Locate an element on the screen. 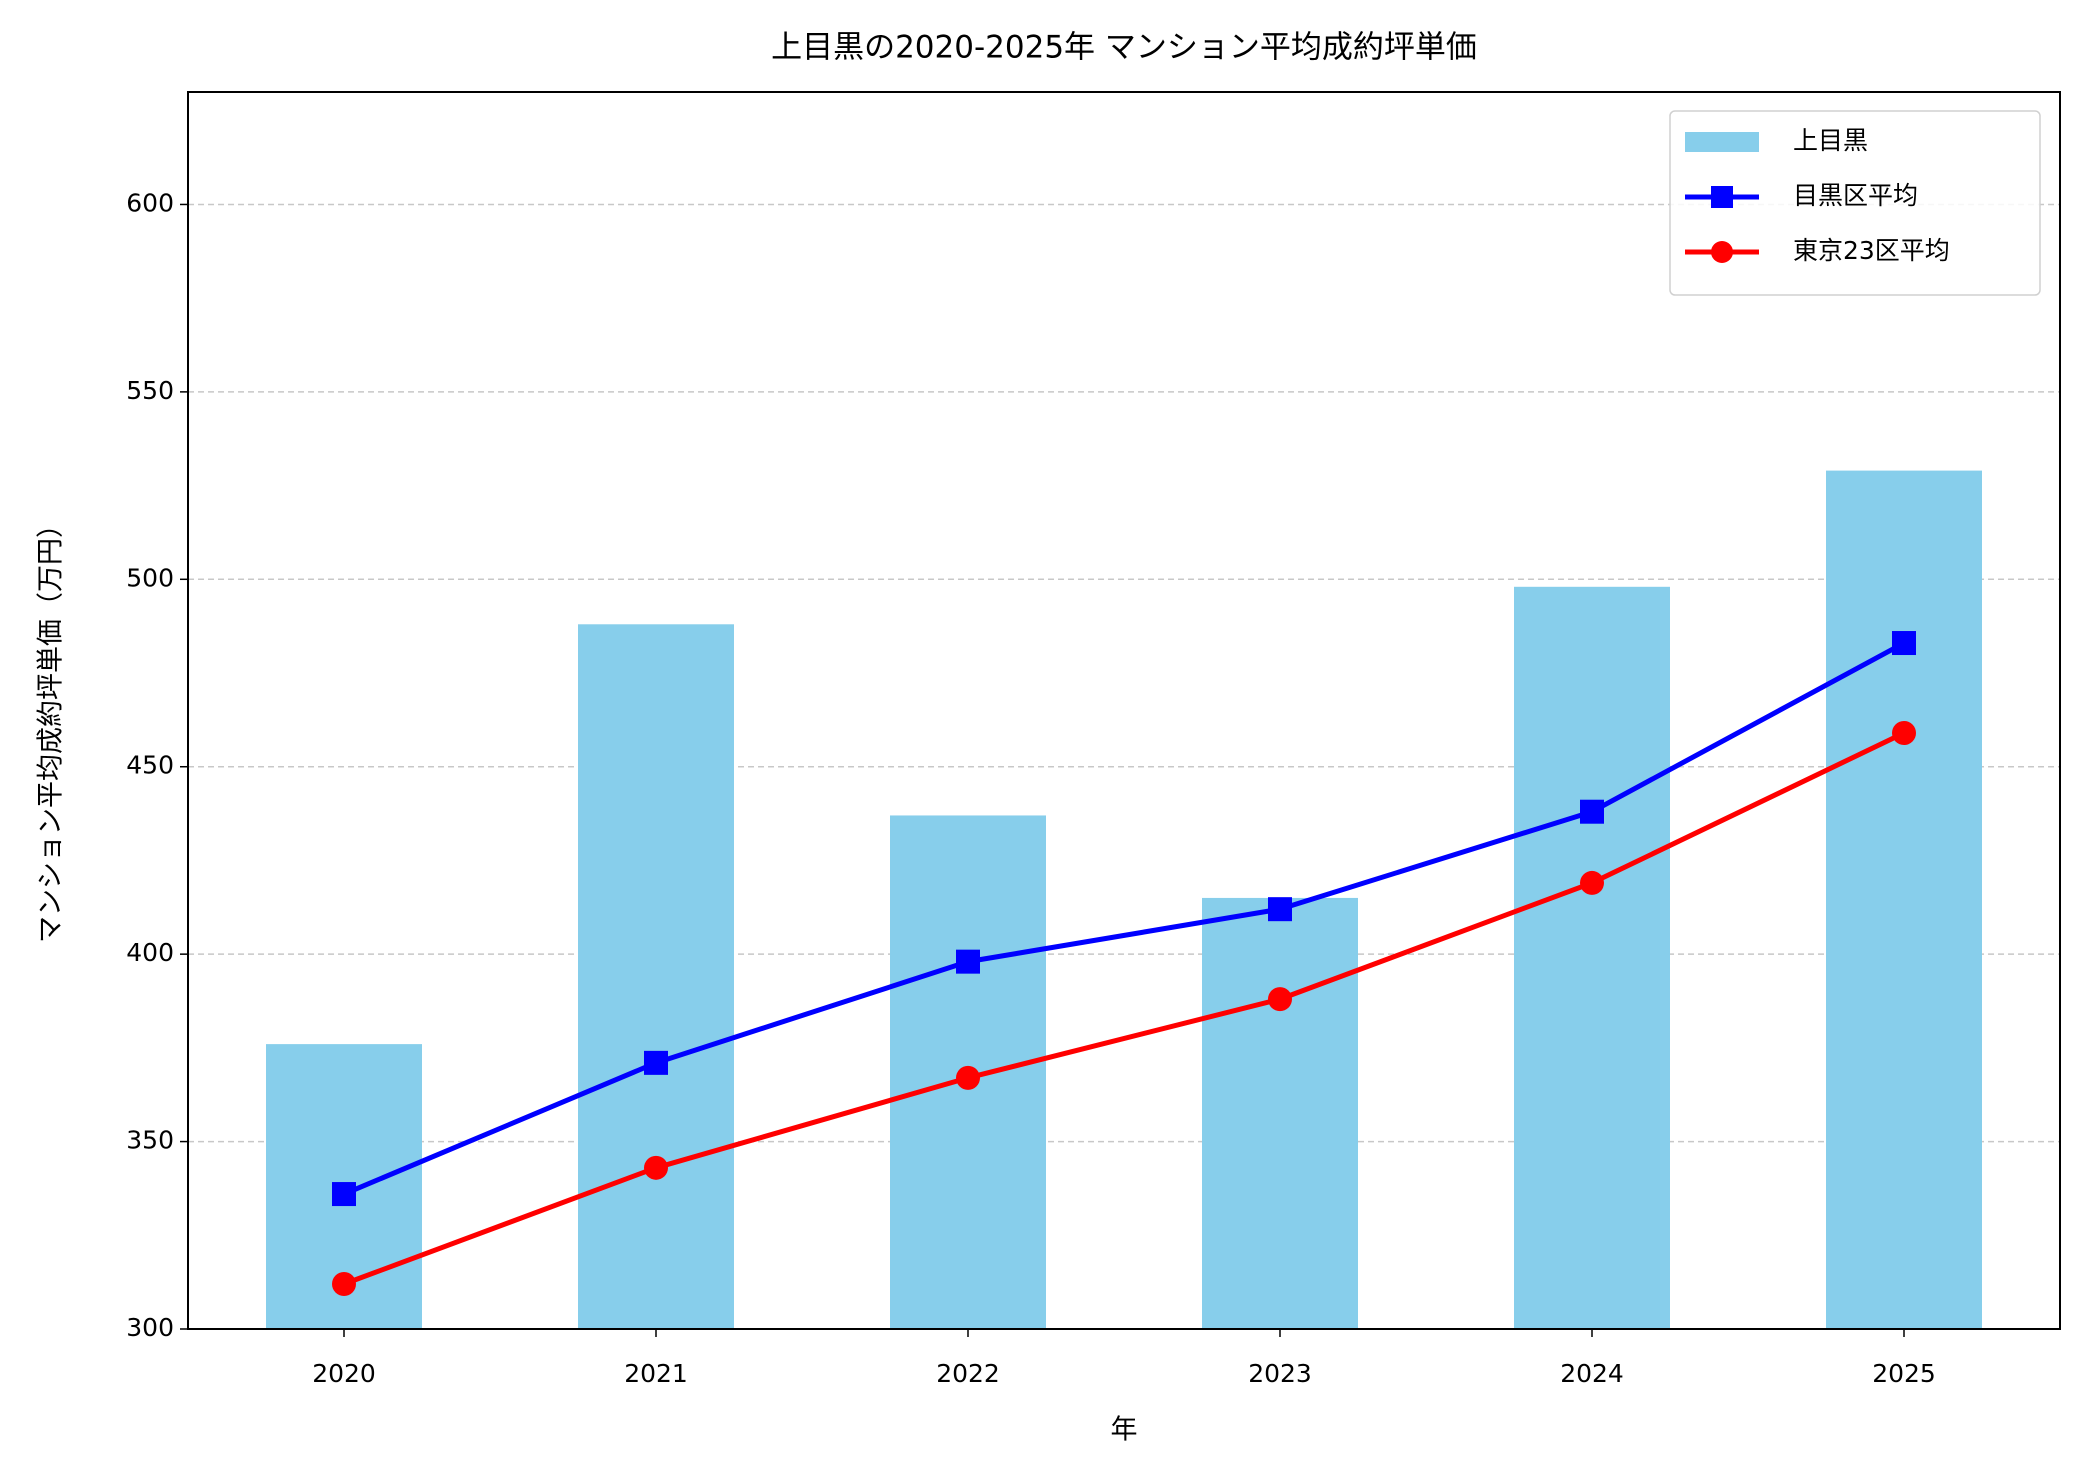  y-axis-label: マンション平均成約坪単価（万円） is located at coordinates (51, 727).